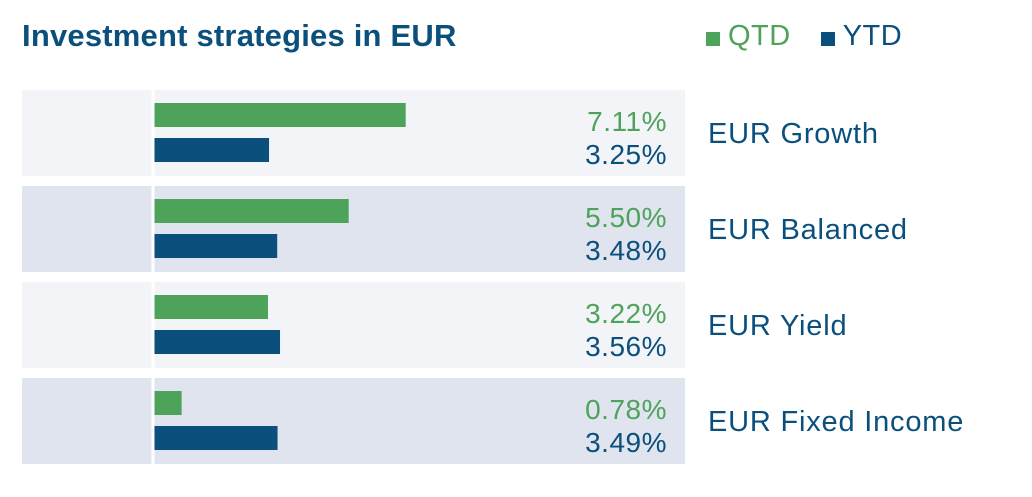  What do you see at coordinates (713, 38) in the screenshot?
I see `legend-swatch-qtd` at bounding box center [713, 38].